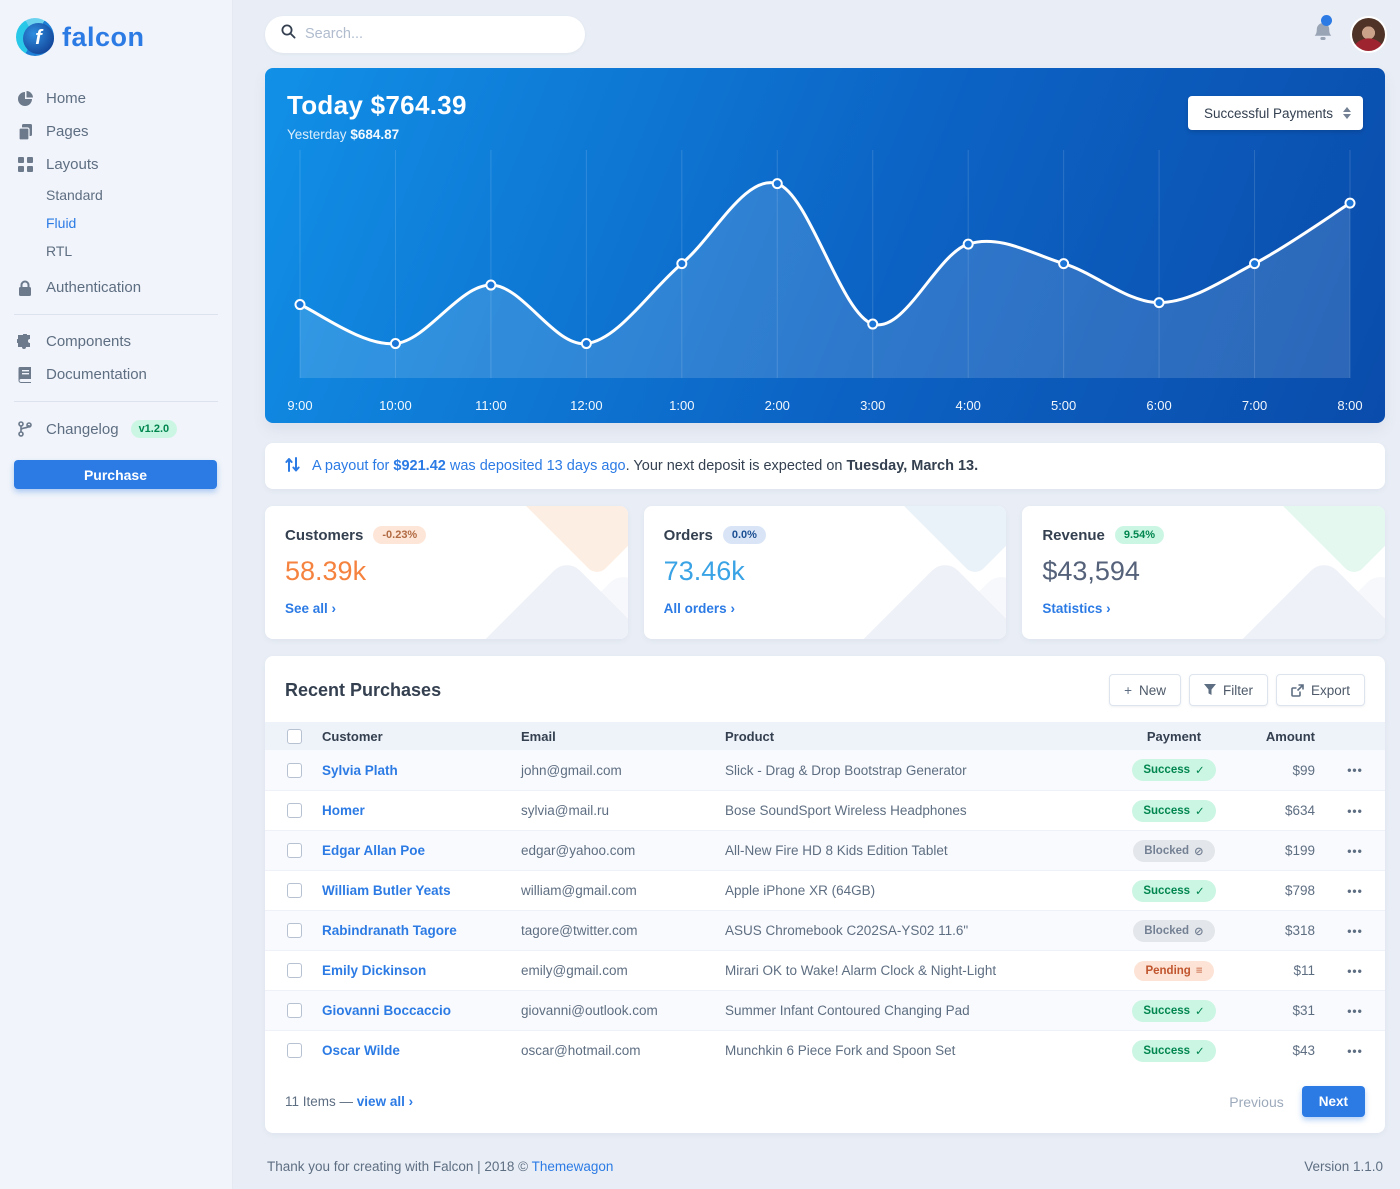 The height and width of the screenshot is (1189, 1400). I want to click on product-cell: Bose SoundSport Wireless Headphones, so click(846, 810).